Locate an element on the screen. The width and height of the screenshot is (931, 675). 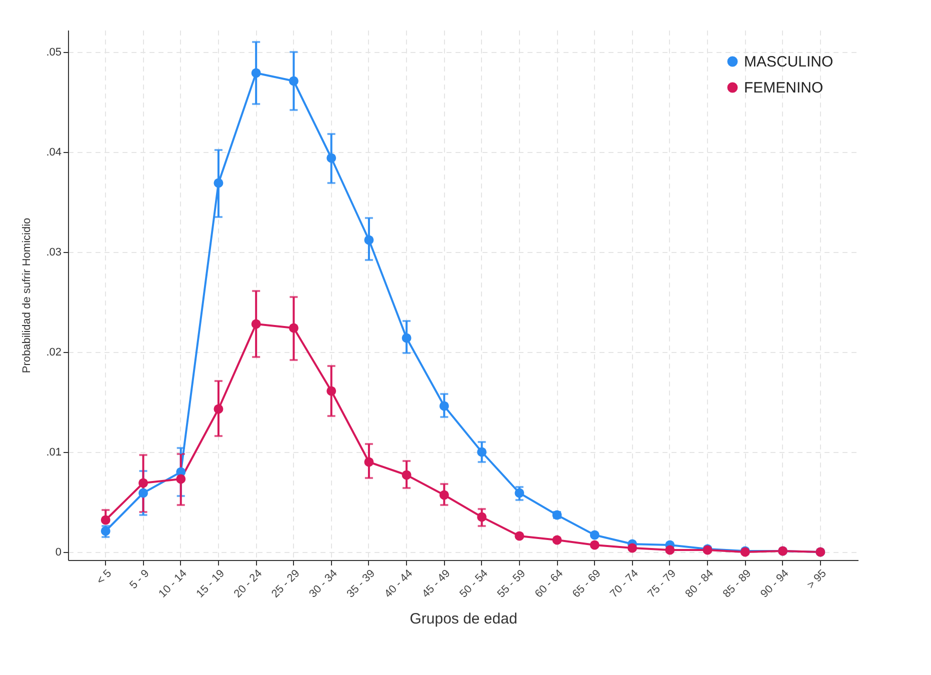
x-tick-label: 70 - 74 is located at coordinates (624, 584).